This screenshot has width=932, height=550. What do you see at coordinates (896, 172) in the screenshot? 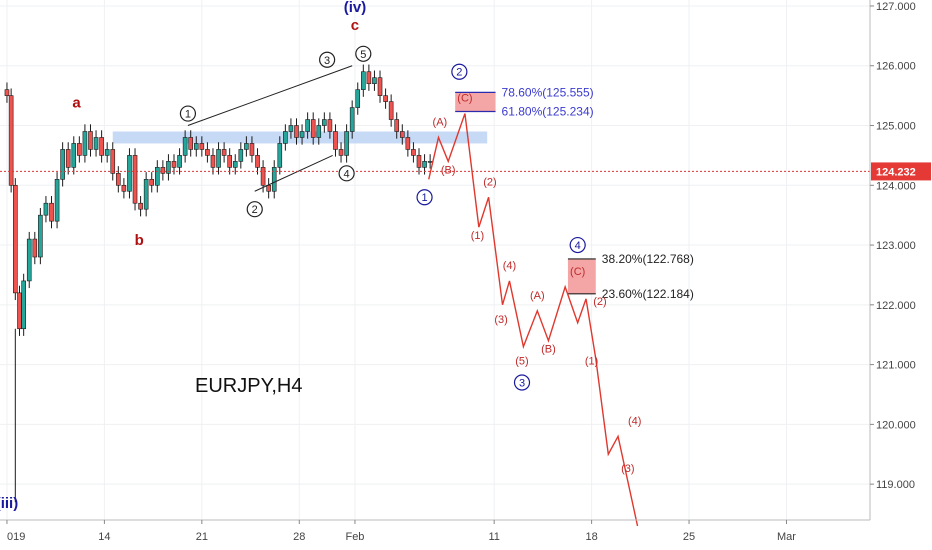
I see `current-price-label: 124.232` at bounding box center [896, 172].